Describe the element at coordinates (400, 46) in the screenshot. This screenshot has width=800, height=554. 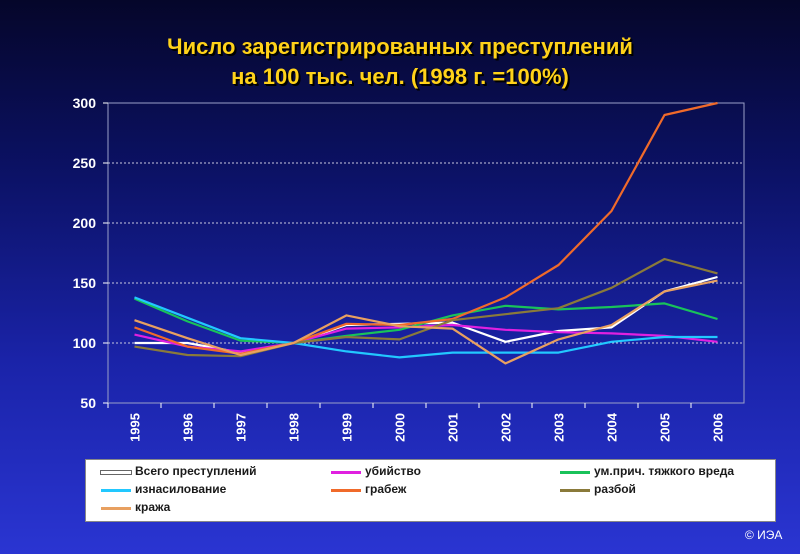
I see `chart-title-line1: Число зарегистрированных преступлений` at that location.